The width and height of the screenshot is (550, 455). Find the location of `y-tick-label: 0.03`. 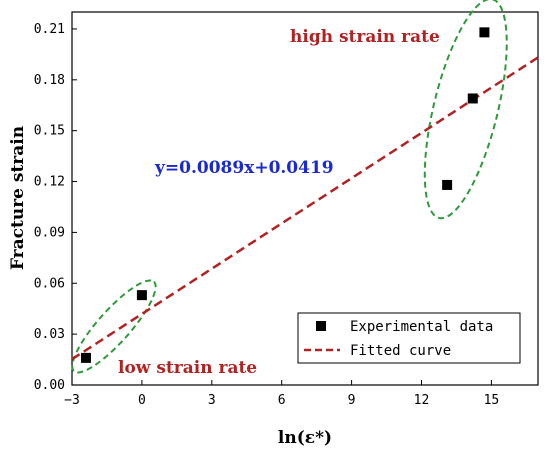

y-tick-label: 0.03 is located at coordinates (49, 334).